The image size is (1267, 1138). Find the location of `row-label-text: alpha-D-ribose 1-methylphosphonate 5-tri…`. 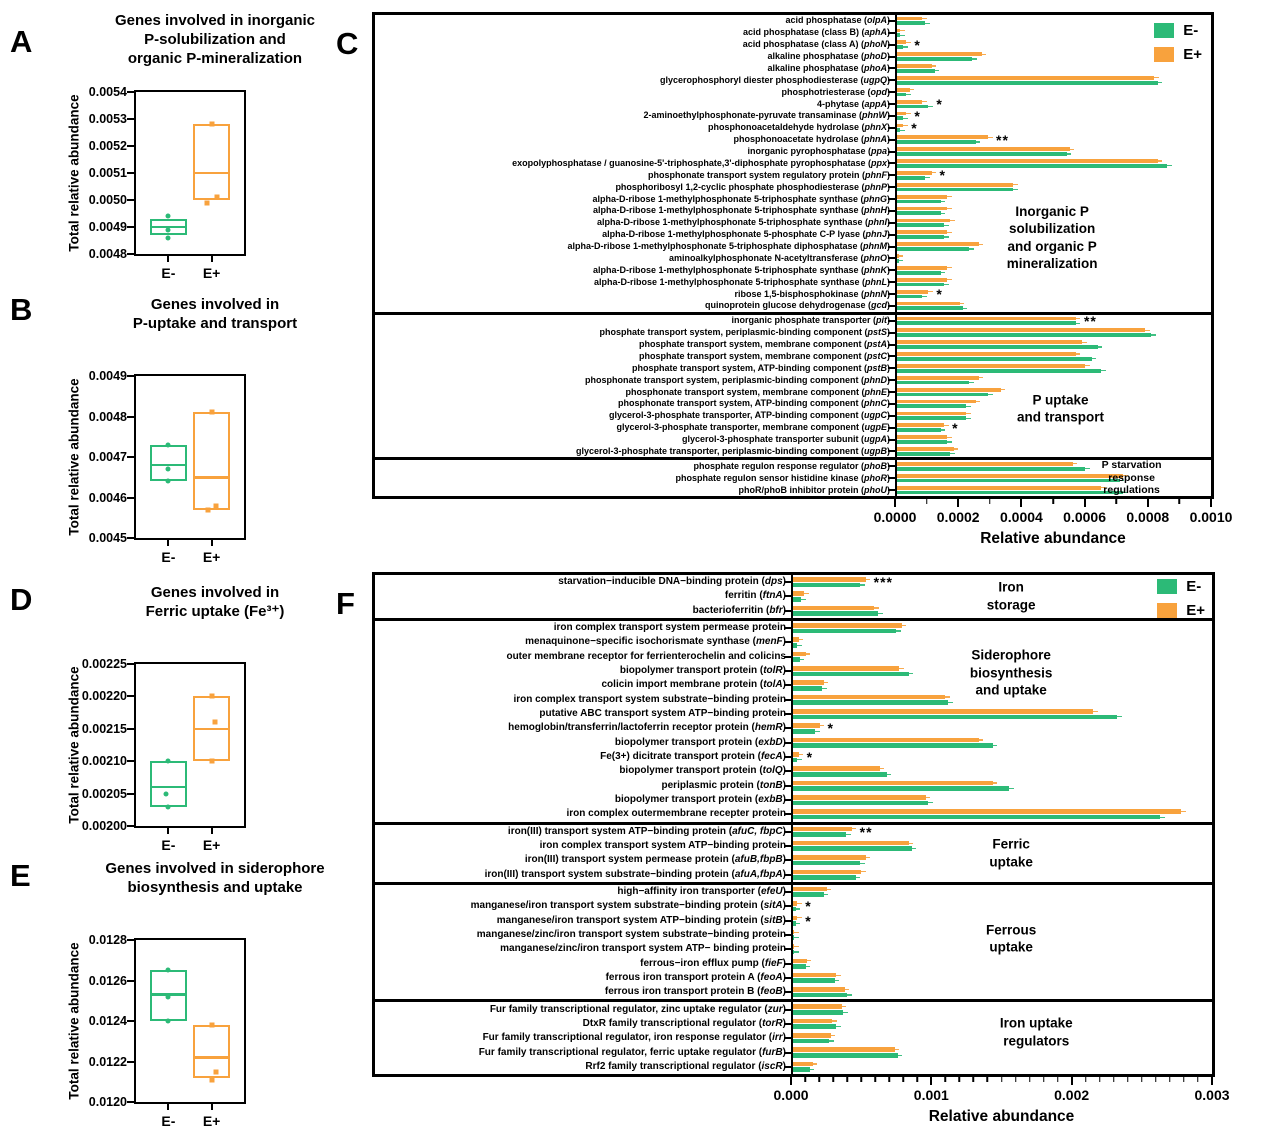

row-label-text: alpha-D-ribose 1-methylphosphonate 5-tri… is located at coordinates (728, 198).